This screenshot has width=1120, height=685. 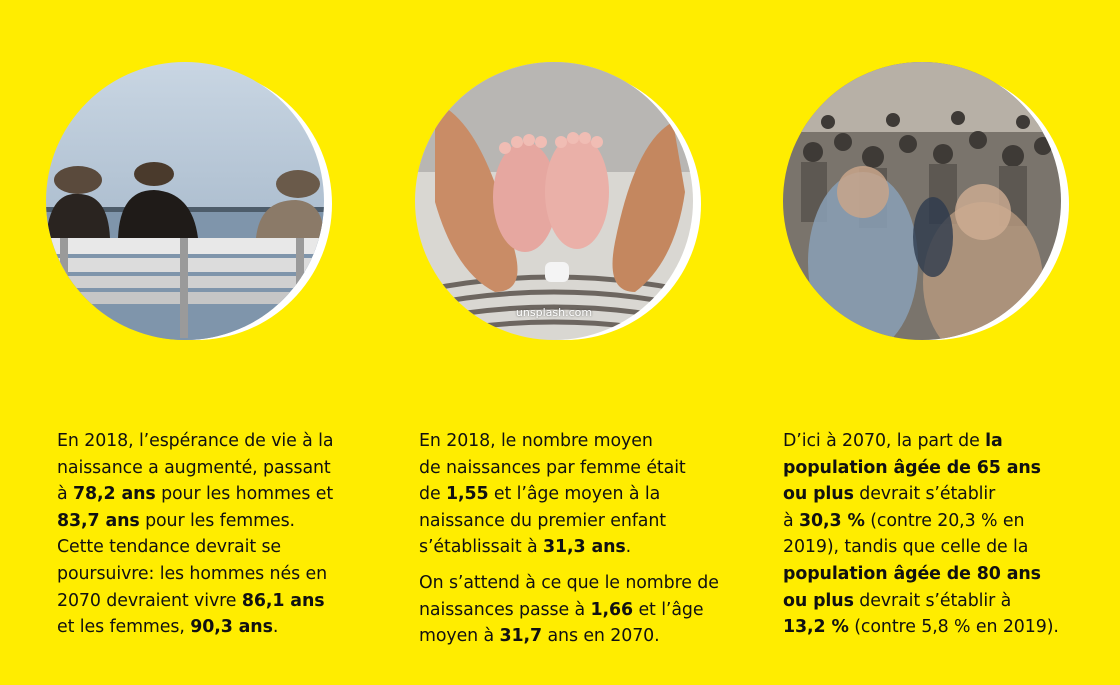 What do you see at coordinates (953, 627) in the screenshot?
I see `text-run: (contre 5,8 % en 2019).` at bounding box center [953, 627].